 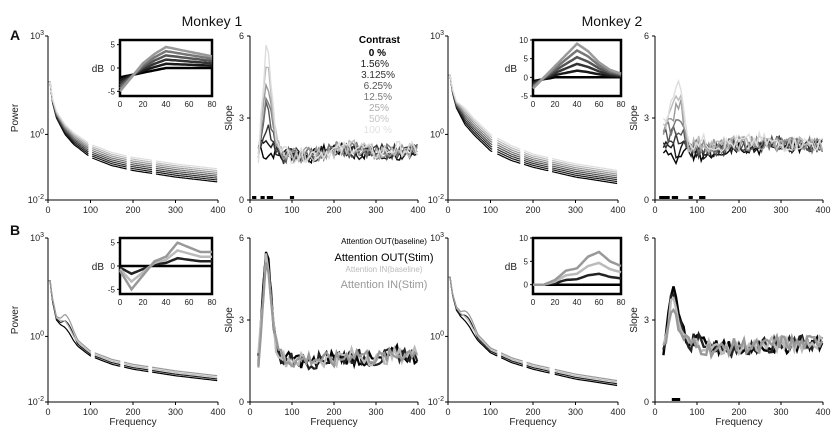 What do you see at coordinates (241, 118) in the screenshot?
I see `A-monkey1-slope-ytick-label: 3` at bounding box center [241, 118].